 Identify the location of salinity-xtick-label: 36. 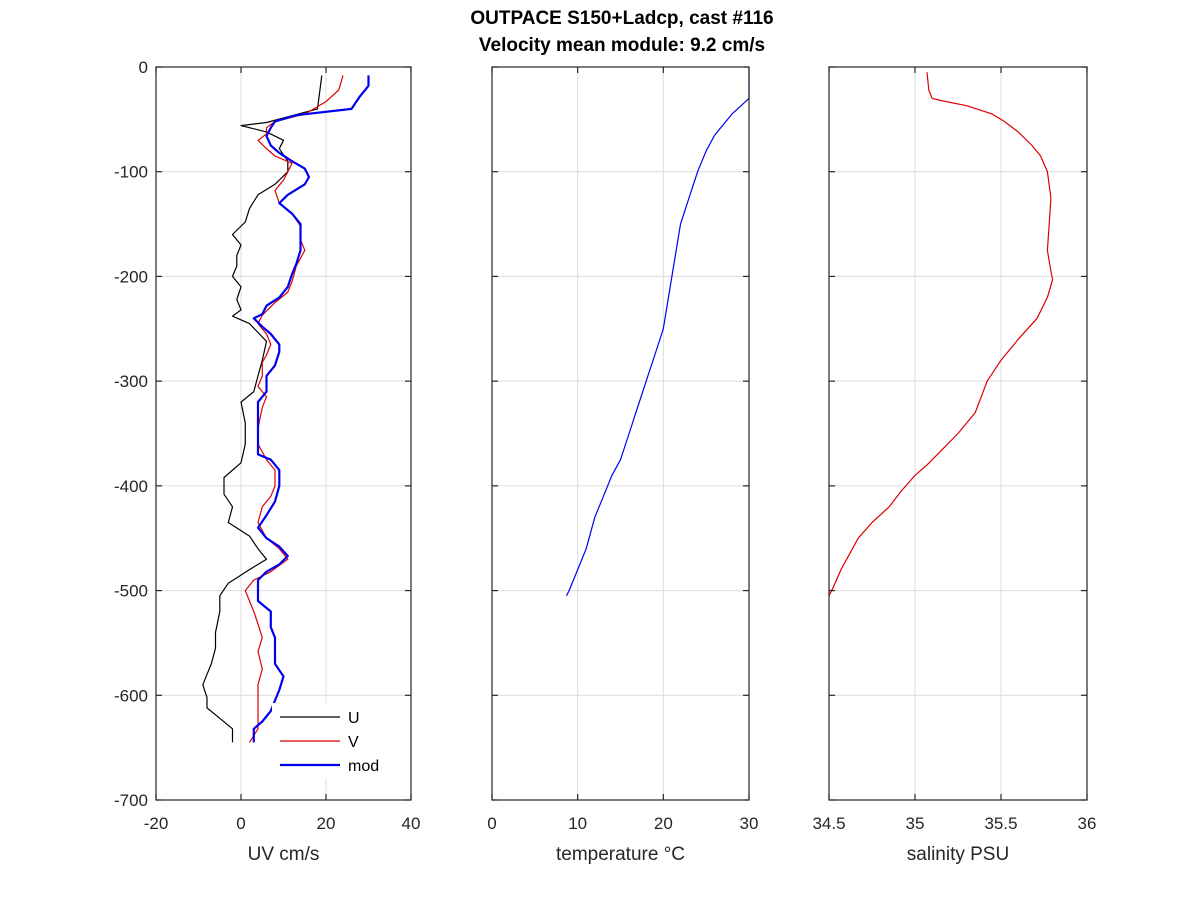
(1087, 823).